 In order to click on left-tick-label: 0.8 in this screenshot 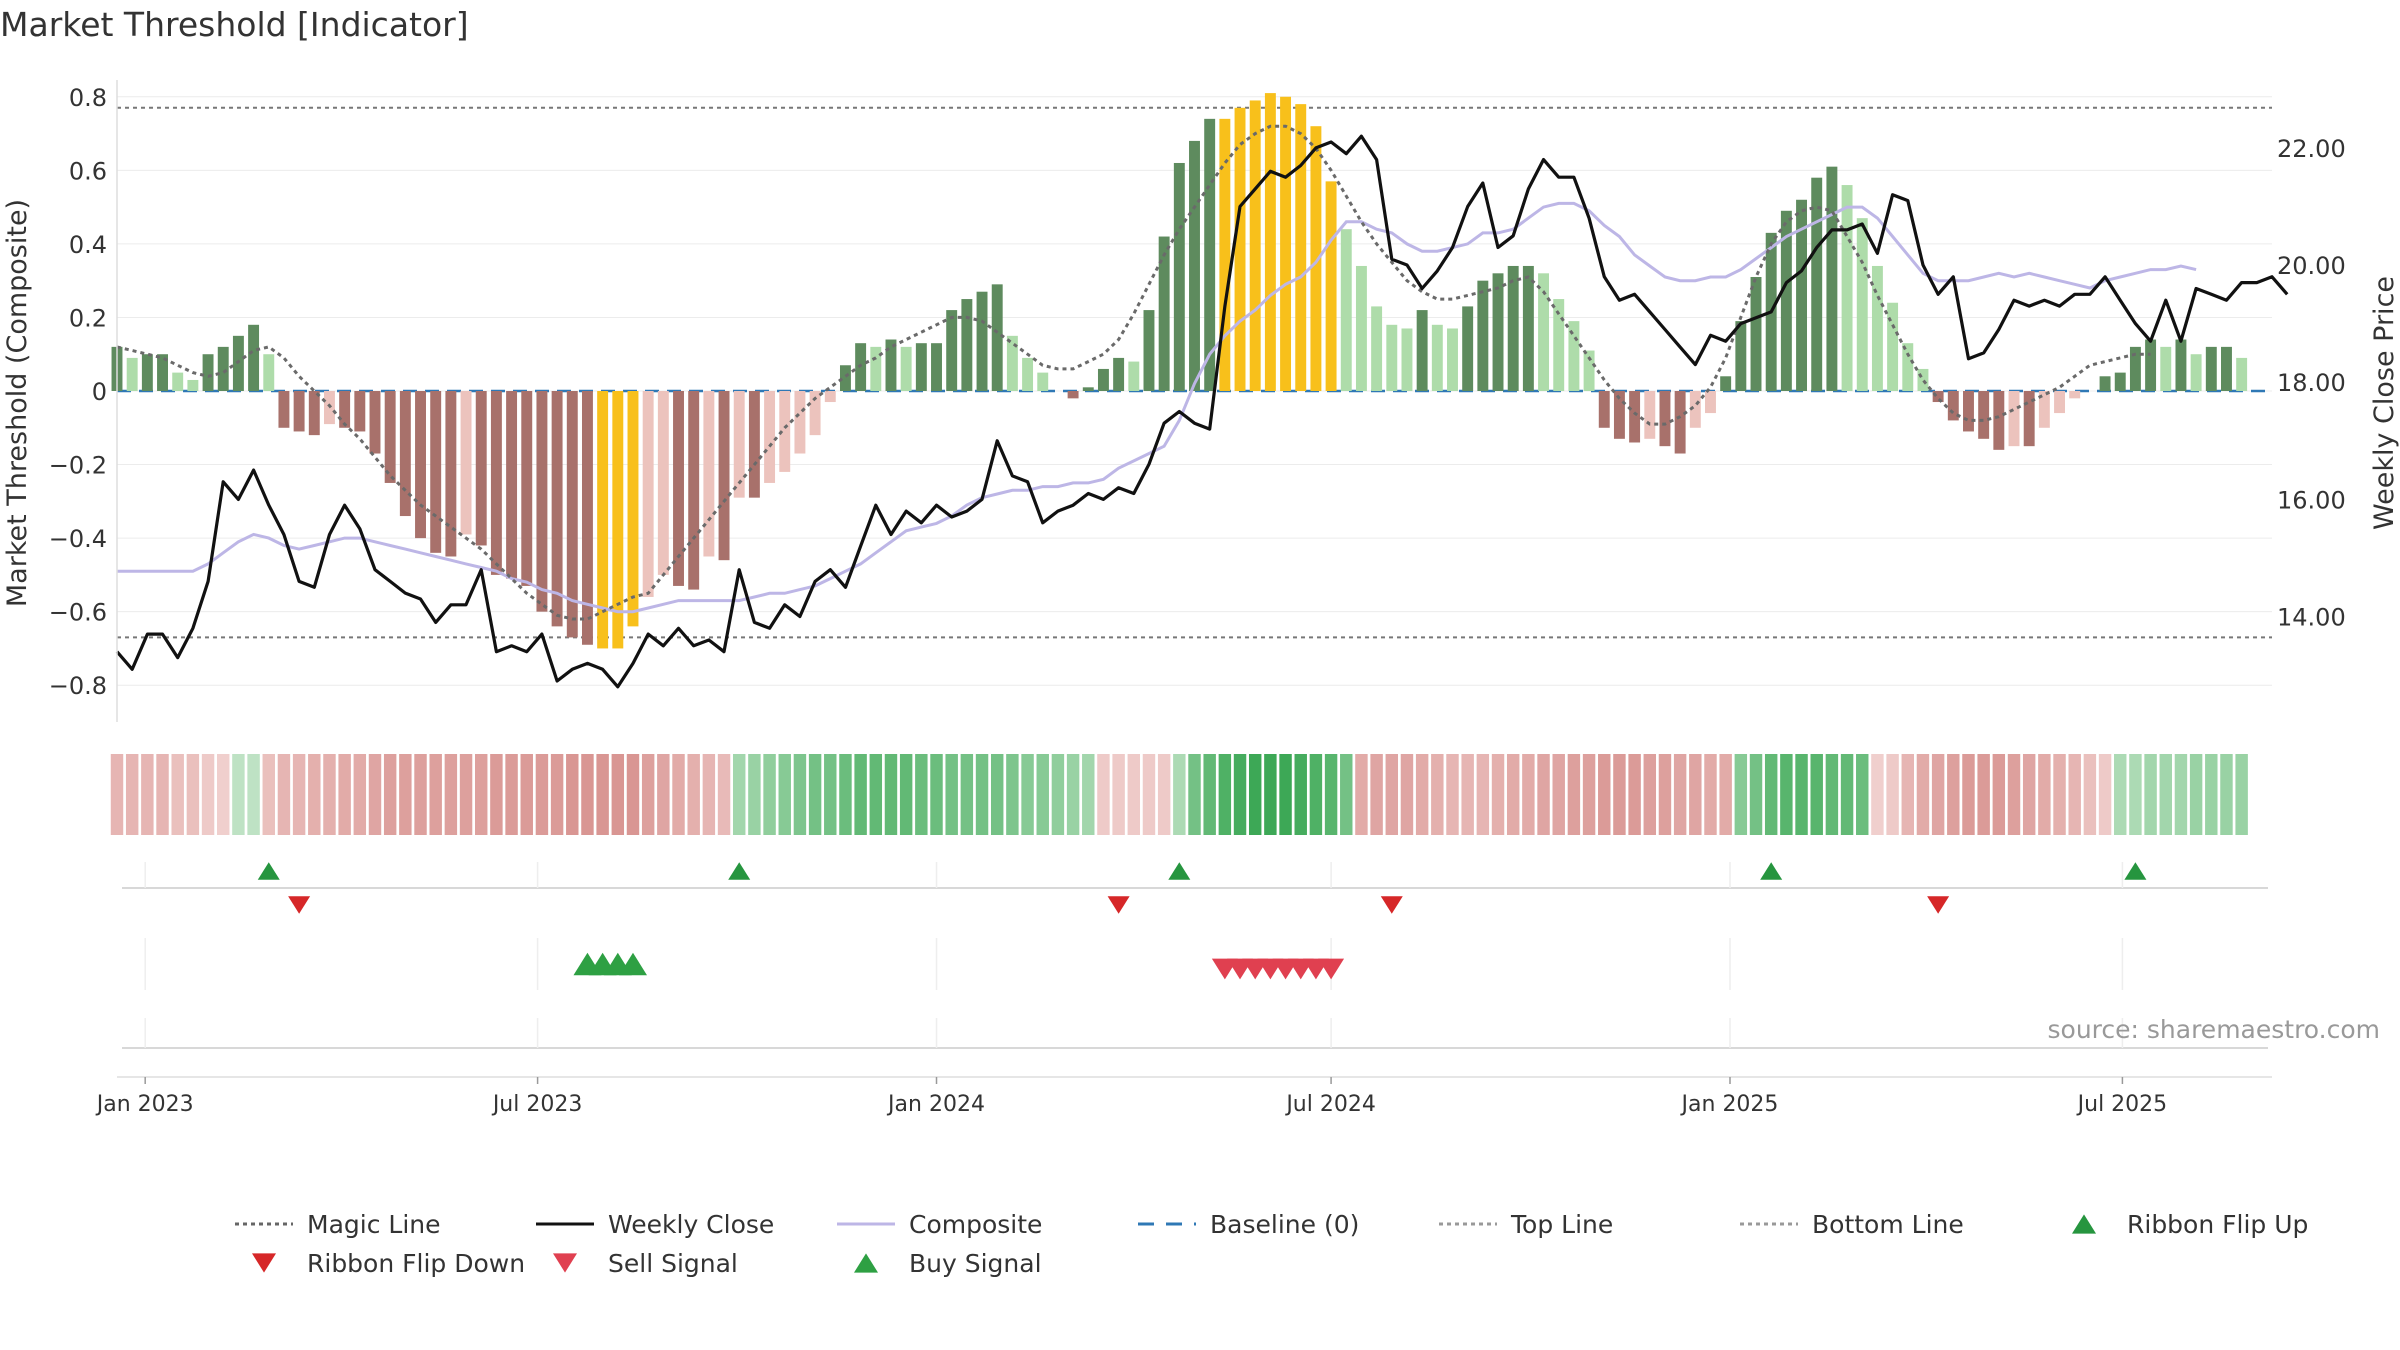, I will do `click(88, 98)`.